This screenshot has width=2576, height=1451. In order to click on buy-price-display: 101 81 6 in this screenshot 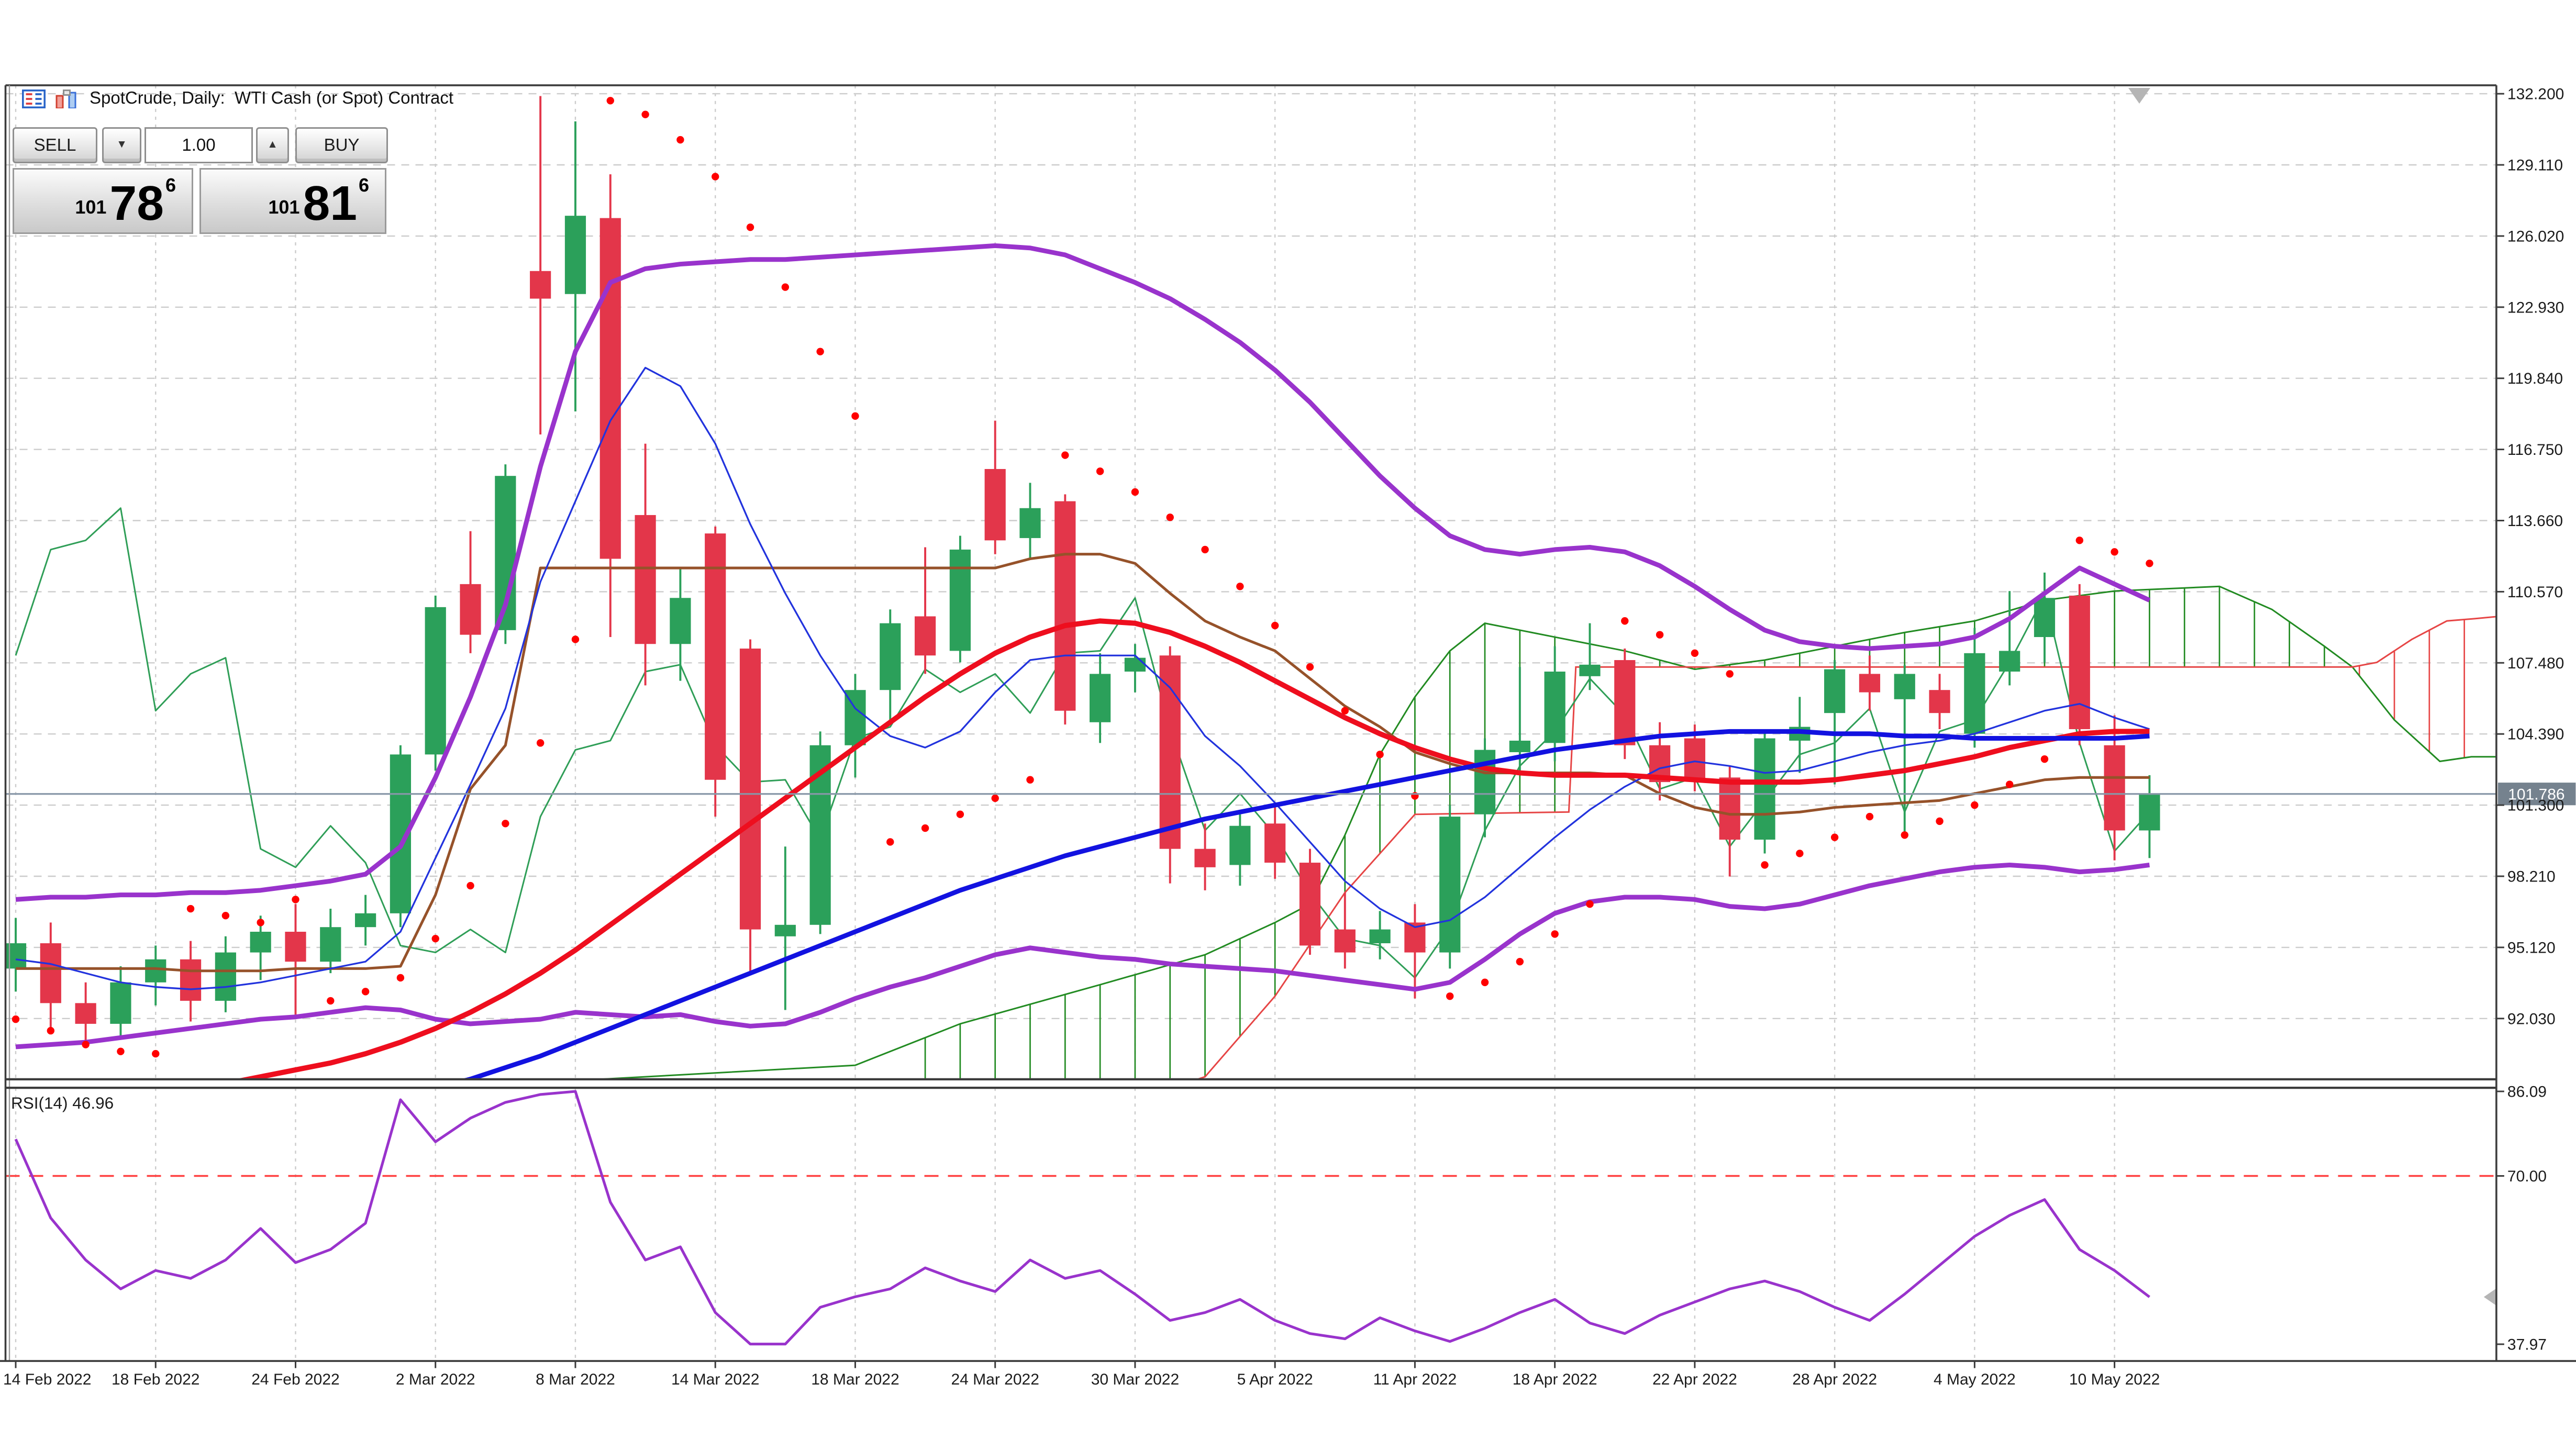, I will do `click(292, 201)`.